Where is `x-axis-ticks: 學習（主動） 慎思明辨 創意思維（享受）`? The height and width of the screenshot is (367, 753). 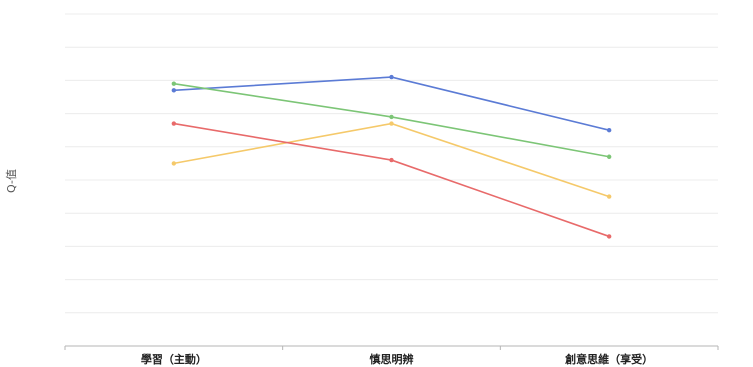 x-axis-ticks: 學習（主動） 慎思明辨 創意思維（享受） is located at coordinates (391, 356).